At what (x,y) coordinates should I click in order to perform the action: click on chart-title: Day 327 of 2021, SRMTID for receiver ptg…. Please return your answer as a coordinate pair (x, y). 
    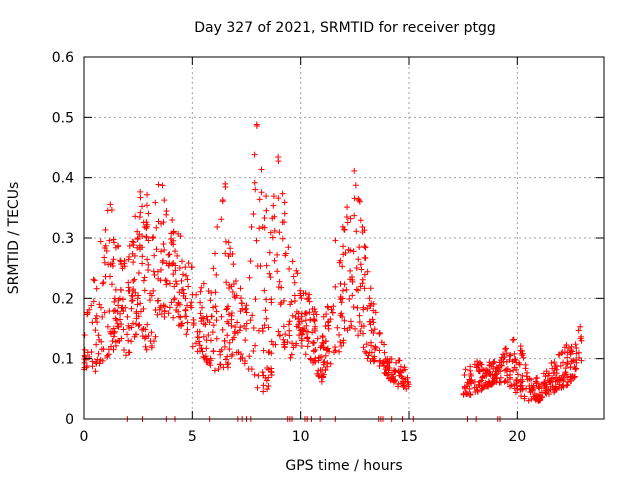
    Looking at the image, I should click on (345, 28).